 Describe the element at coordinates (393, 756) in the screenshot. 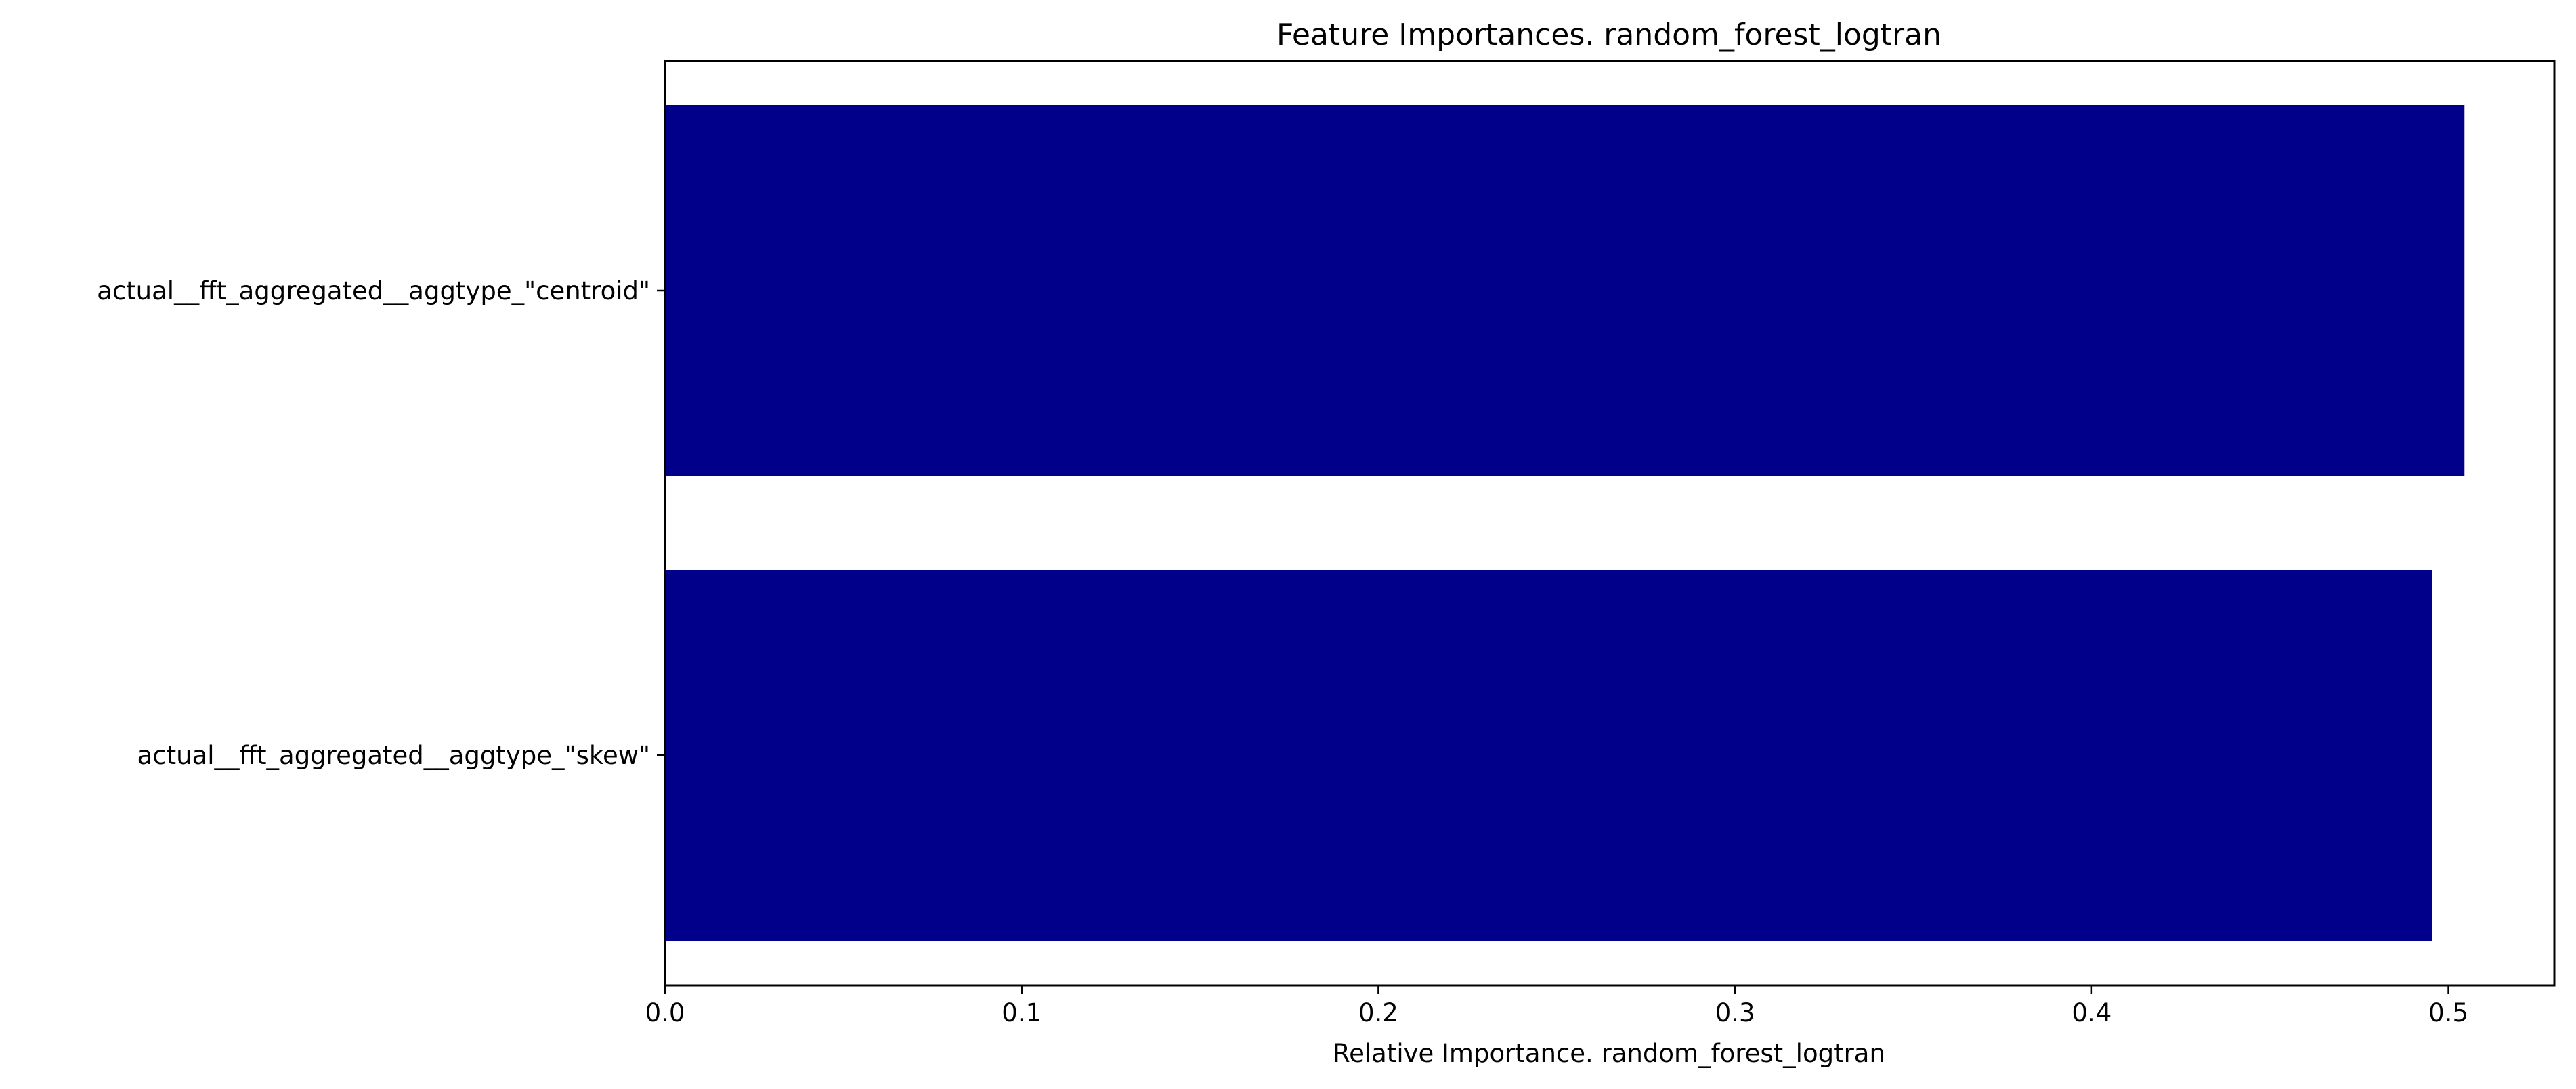

I see `y-tick-label: actual__fft_aggregated__aggtype_"skew"` at that location.